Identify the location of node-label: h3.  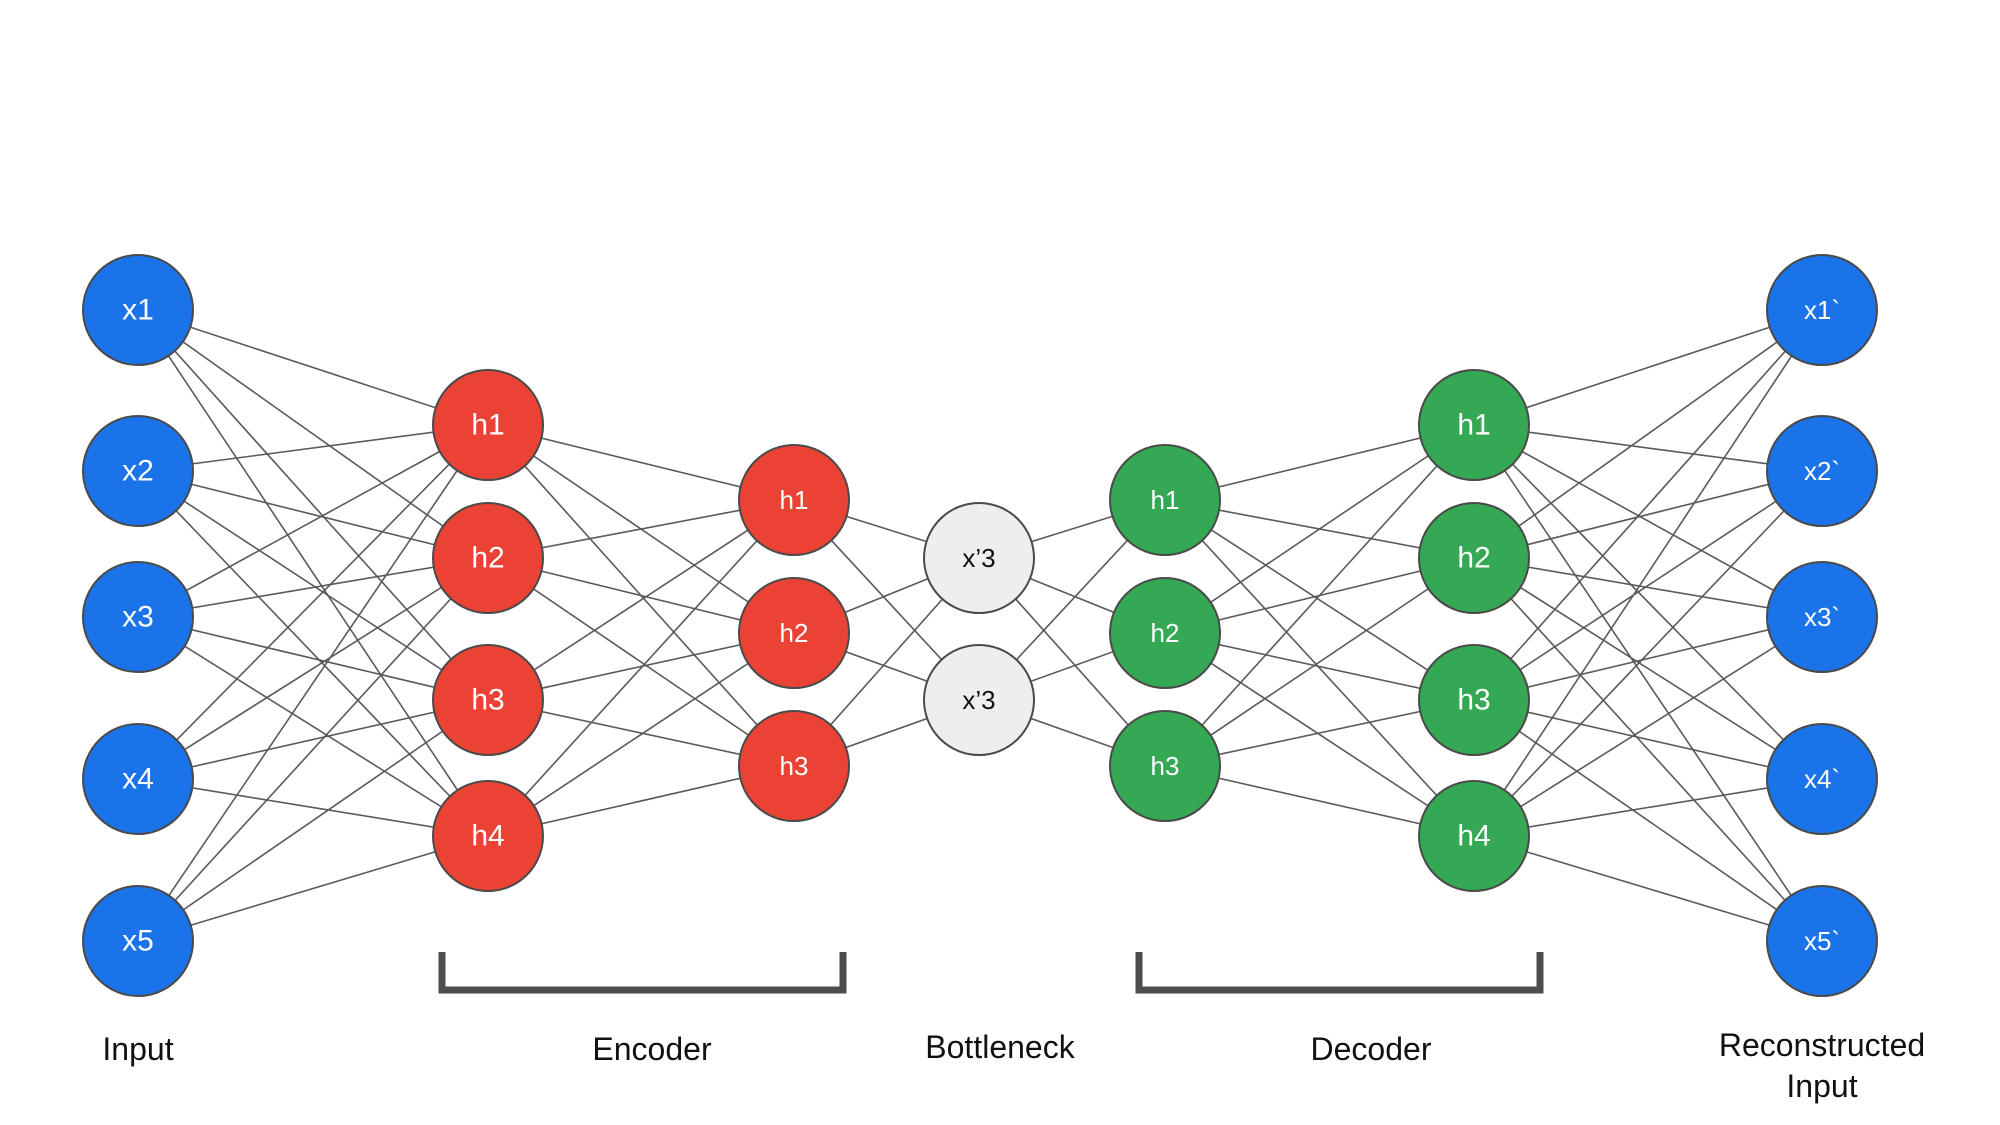
(1473, 700).